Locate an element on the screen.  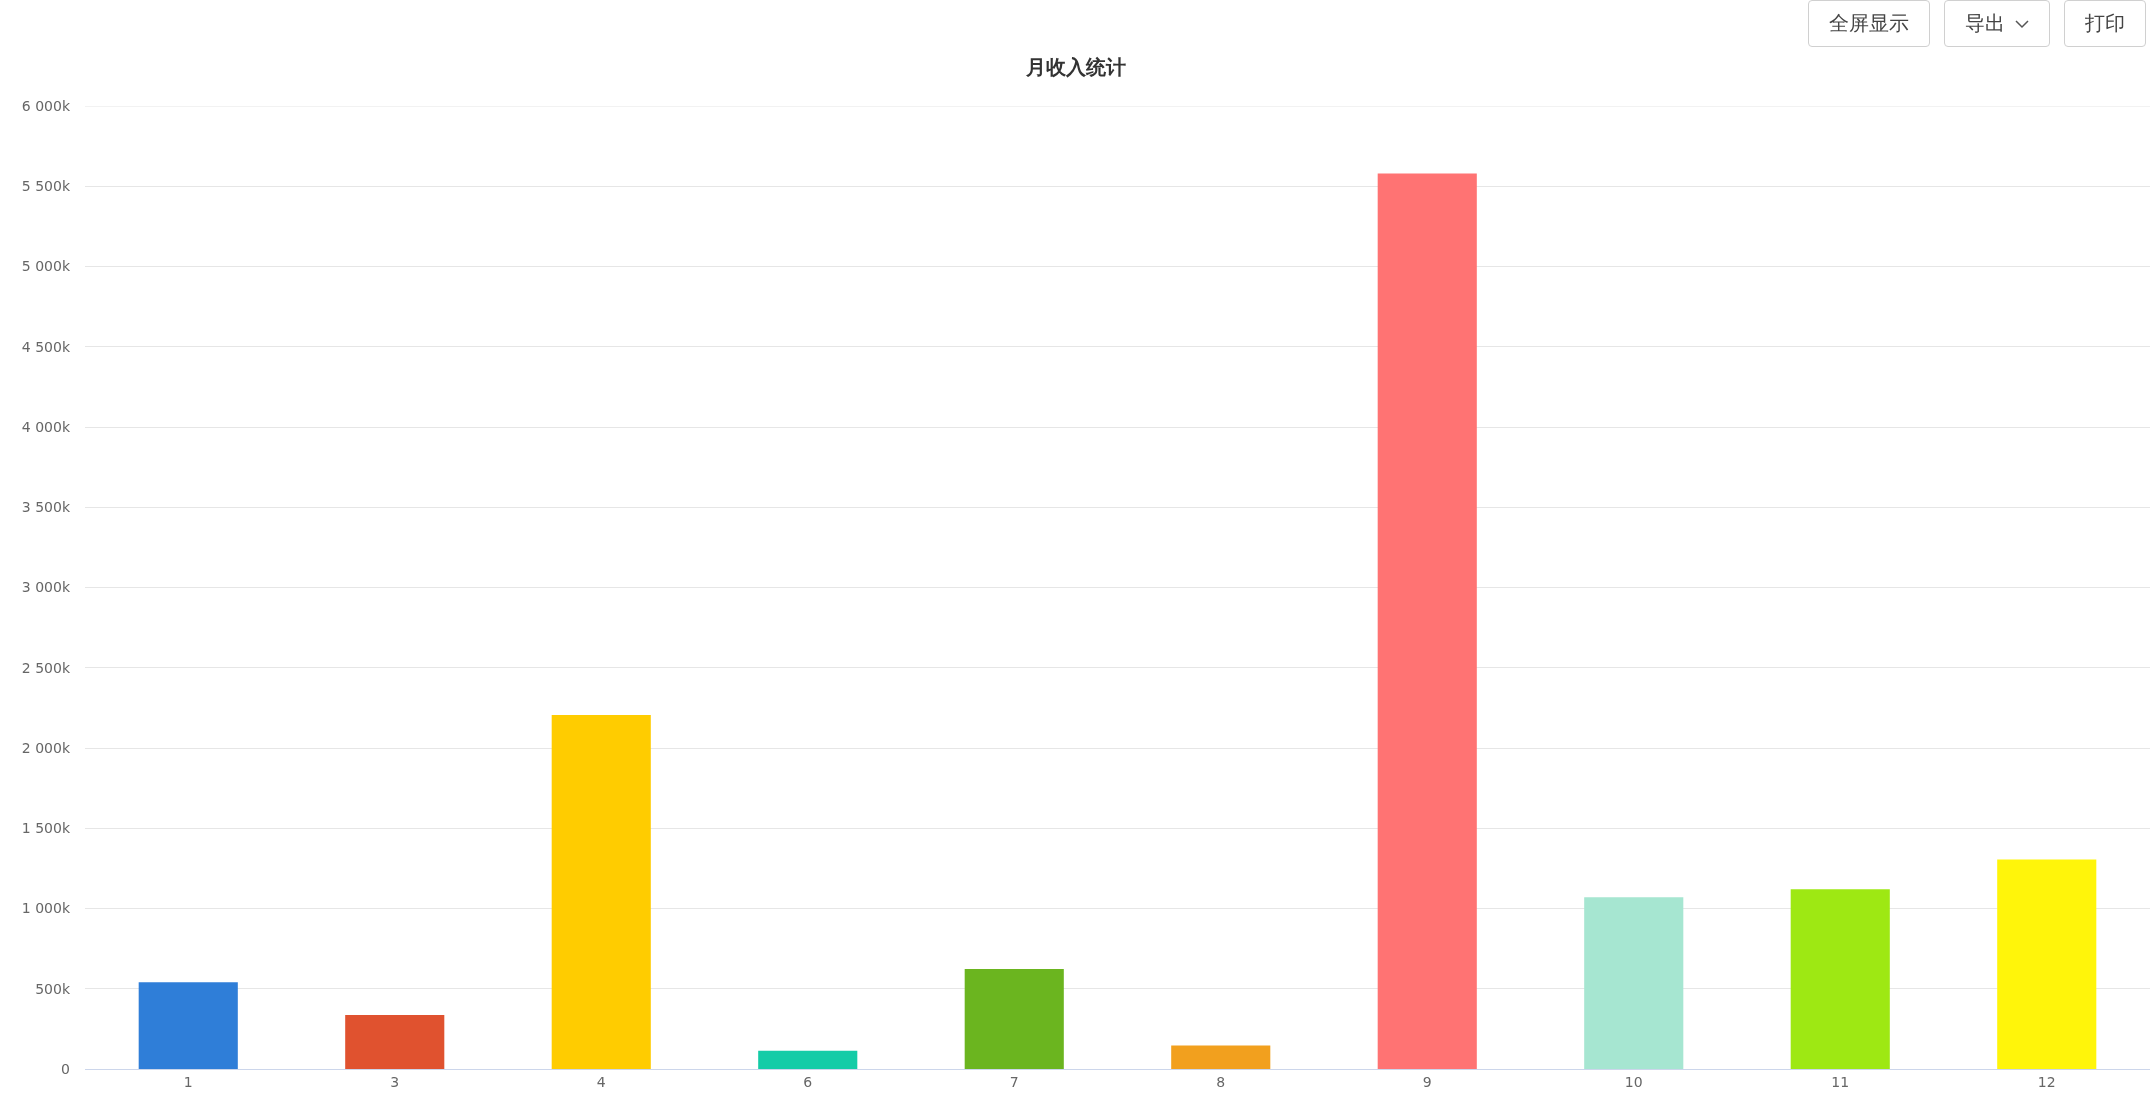
x-tick-label: 6 is located at coordinates (808, 1081).